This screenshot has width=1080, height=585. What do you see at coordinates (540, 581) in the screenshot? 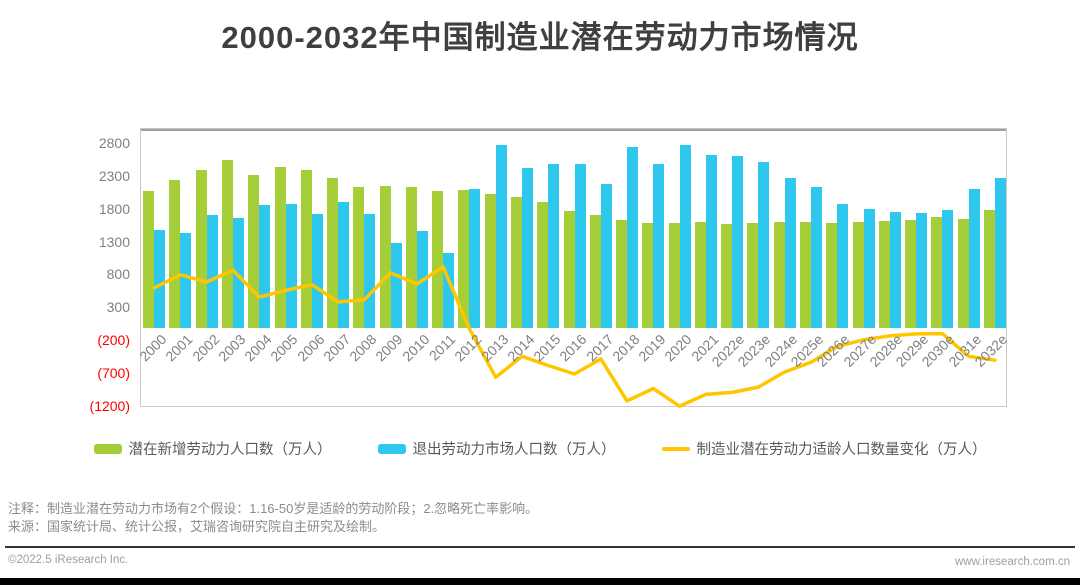
I see `bottom-black-bar` at bounding box center [540, 581].